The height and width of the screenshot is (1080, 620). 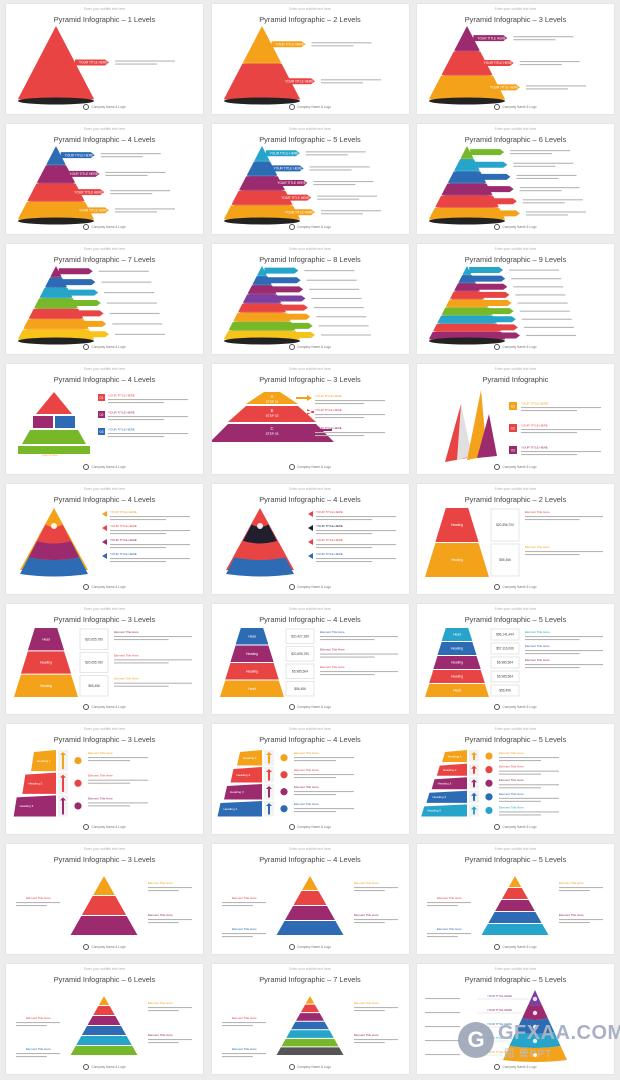 I want to click on up-arrow-icon, so click(x=474, y=769).